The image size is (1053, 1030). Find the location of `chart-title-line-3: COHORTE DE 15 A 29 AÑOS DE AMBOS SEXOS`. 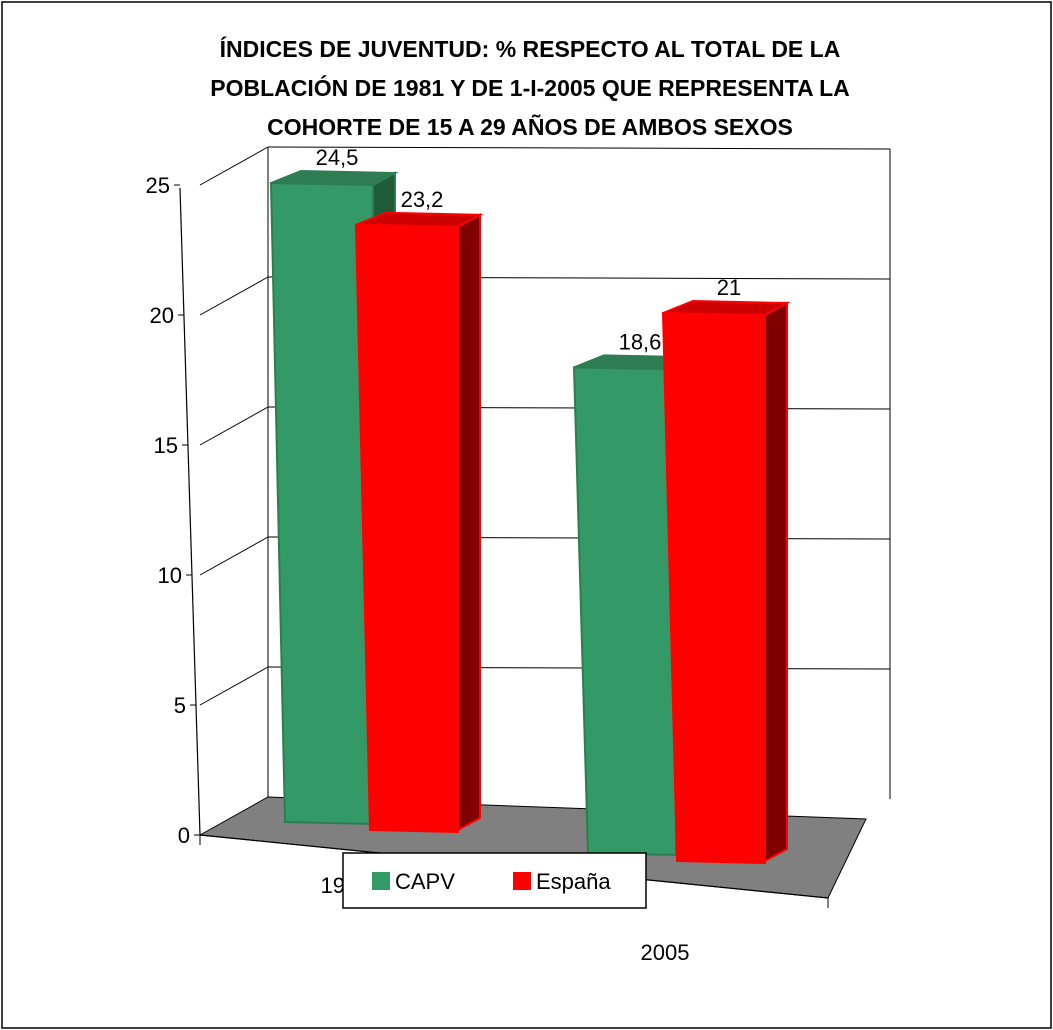

chart-title-line-3: COHORTE DE 15 A 29 AÑOS DE AMBOS SEXOS is located at coordinates (530, 126).